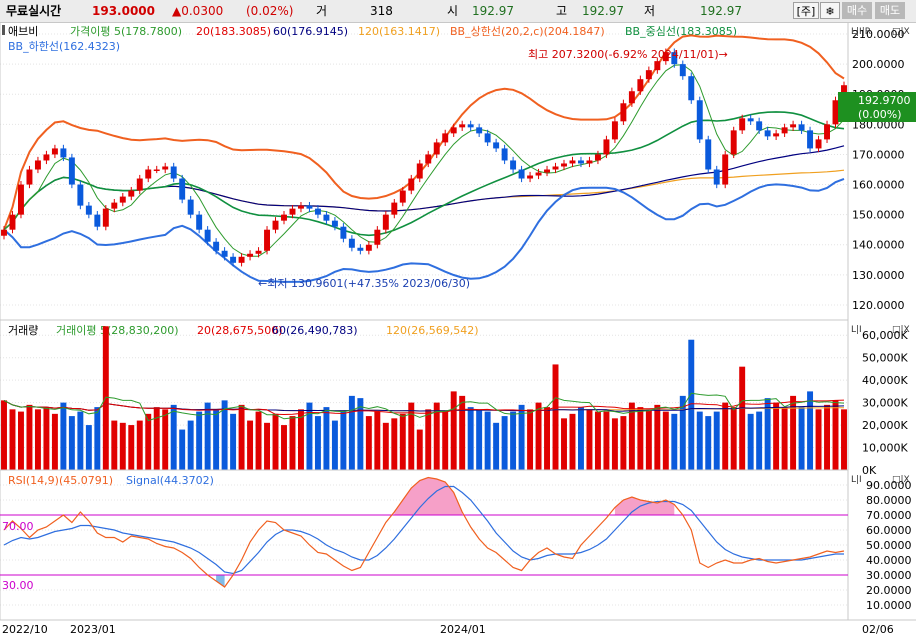 This screenshot has width=916, height=636. Describe the element at coordinates (885, 358) in the screenshot. I see `volume-y-tick-label: 50,000K` at that location.